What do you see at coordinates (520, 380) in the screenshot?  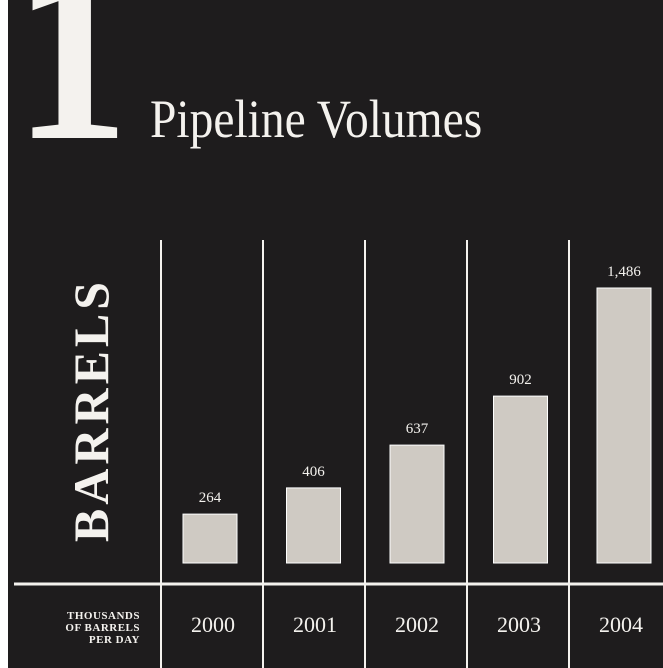 I see `value-label: 902` at bounding box center [520, 380].